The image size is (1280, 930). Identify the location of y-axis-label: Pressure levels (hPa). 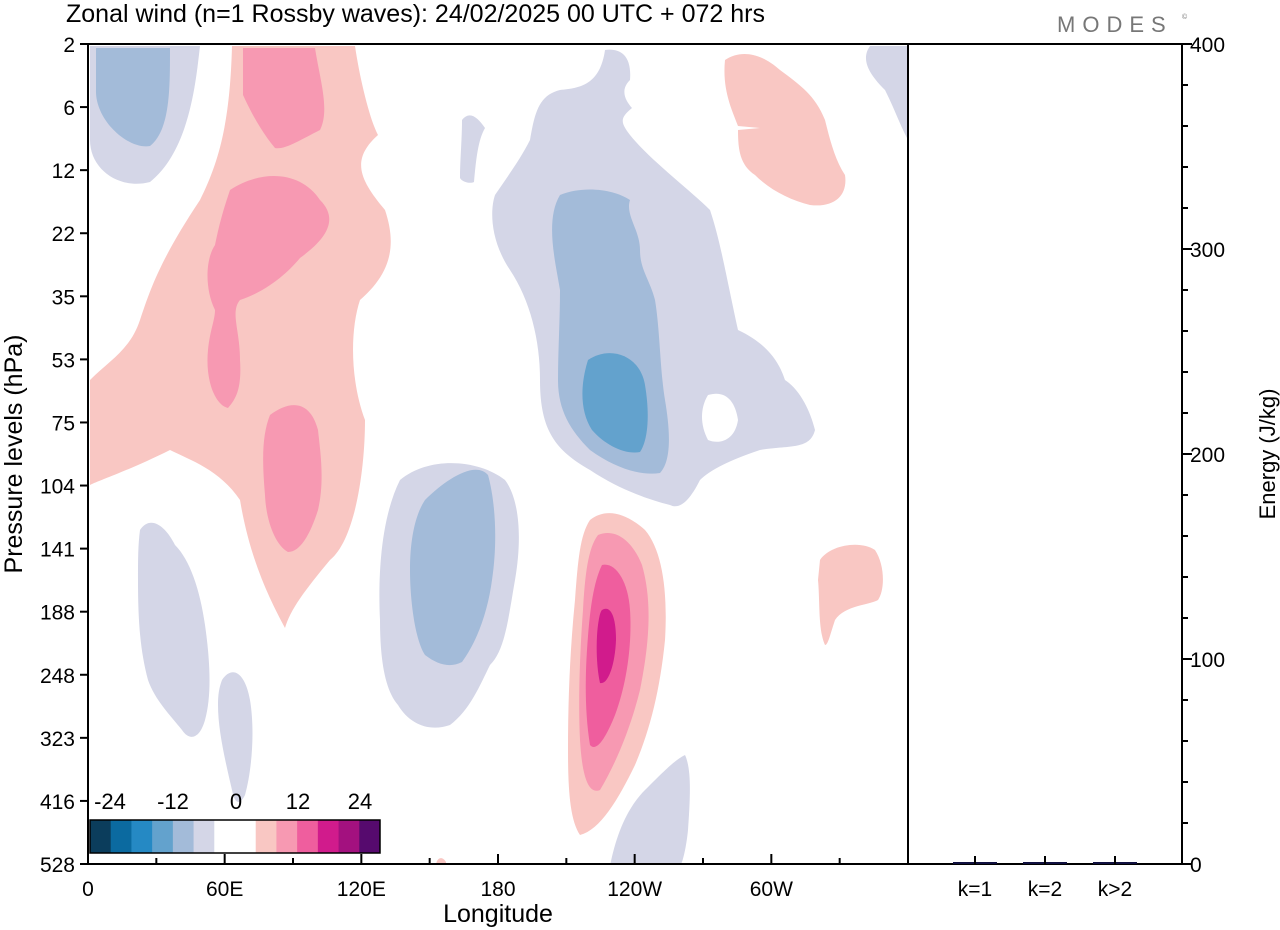
(14, 454).